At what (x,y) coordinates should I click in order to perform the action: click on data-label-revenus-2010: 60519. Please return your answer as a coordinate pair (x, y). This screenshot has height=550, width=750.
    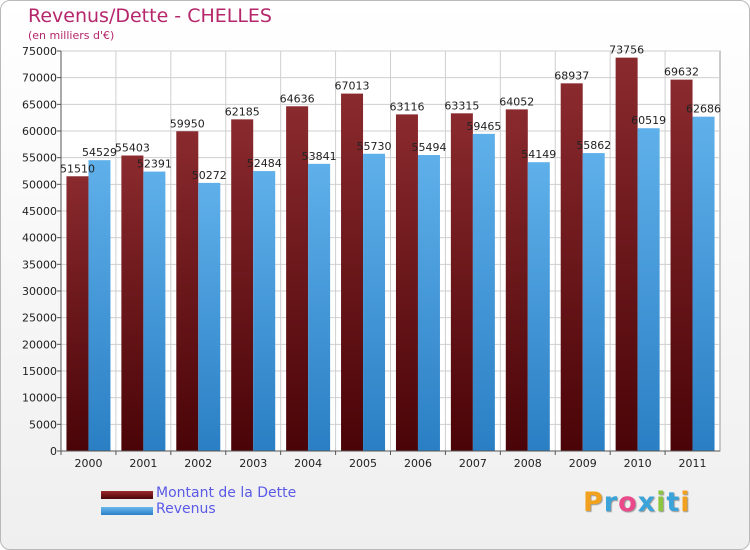
    Looking at the image, I should click on (648, 120).